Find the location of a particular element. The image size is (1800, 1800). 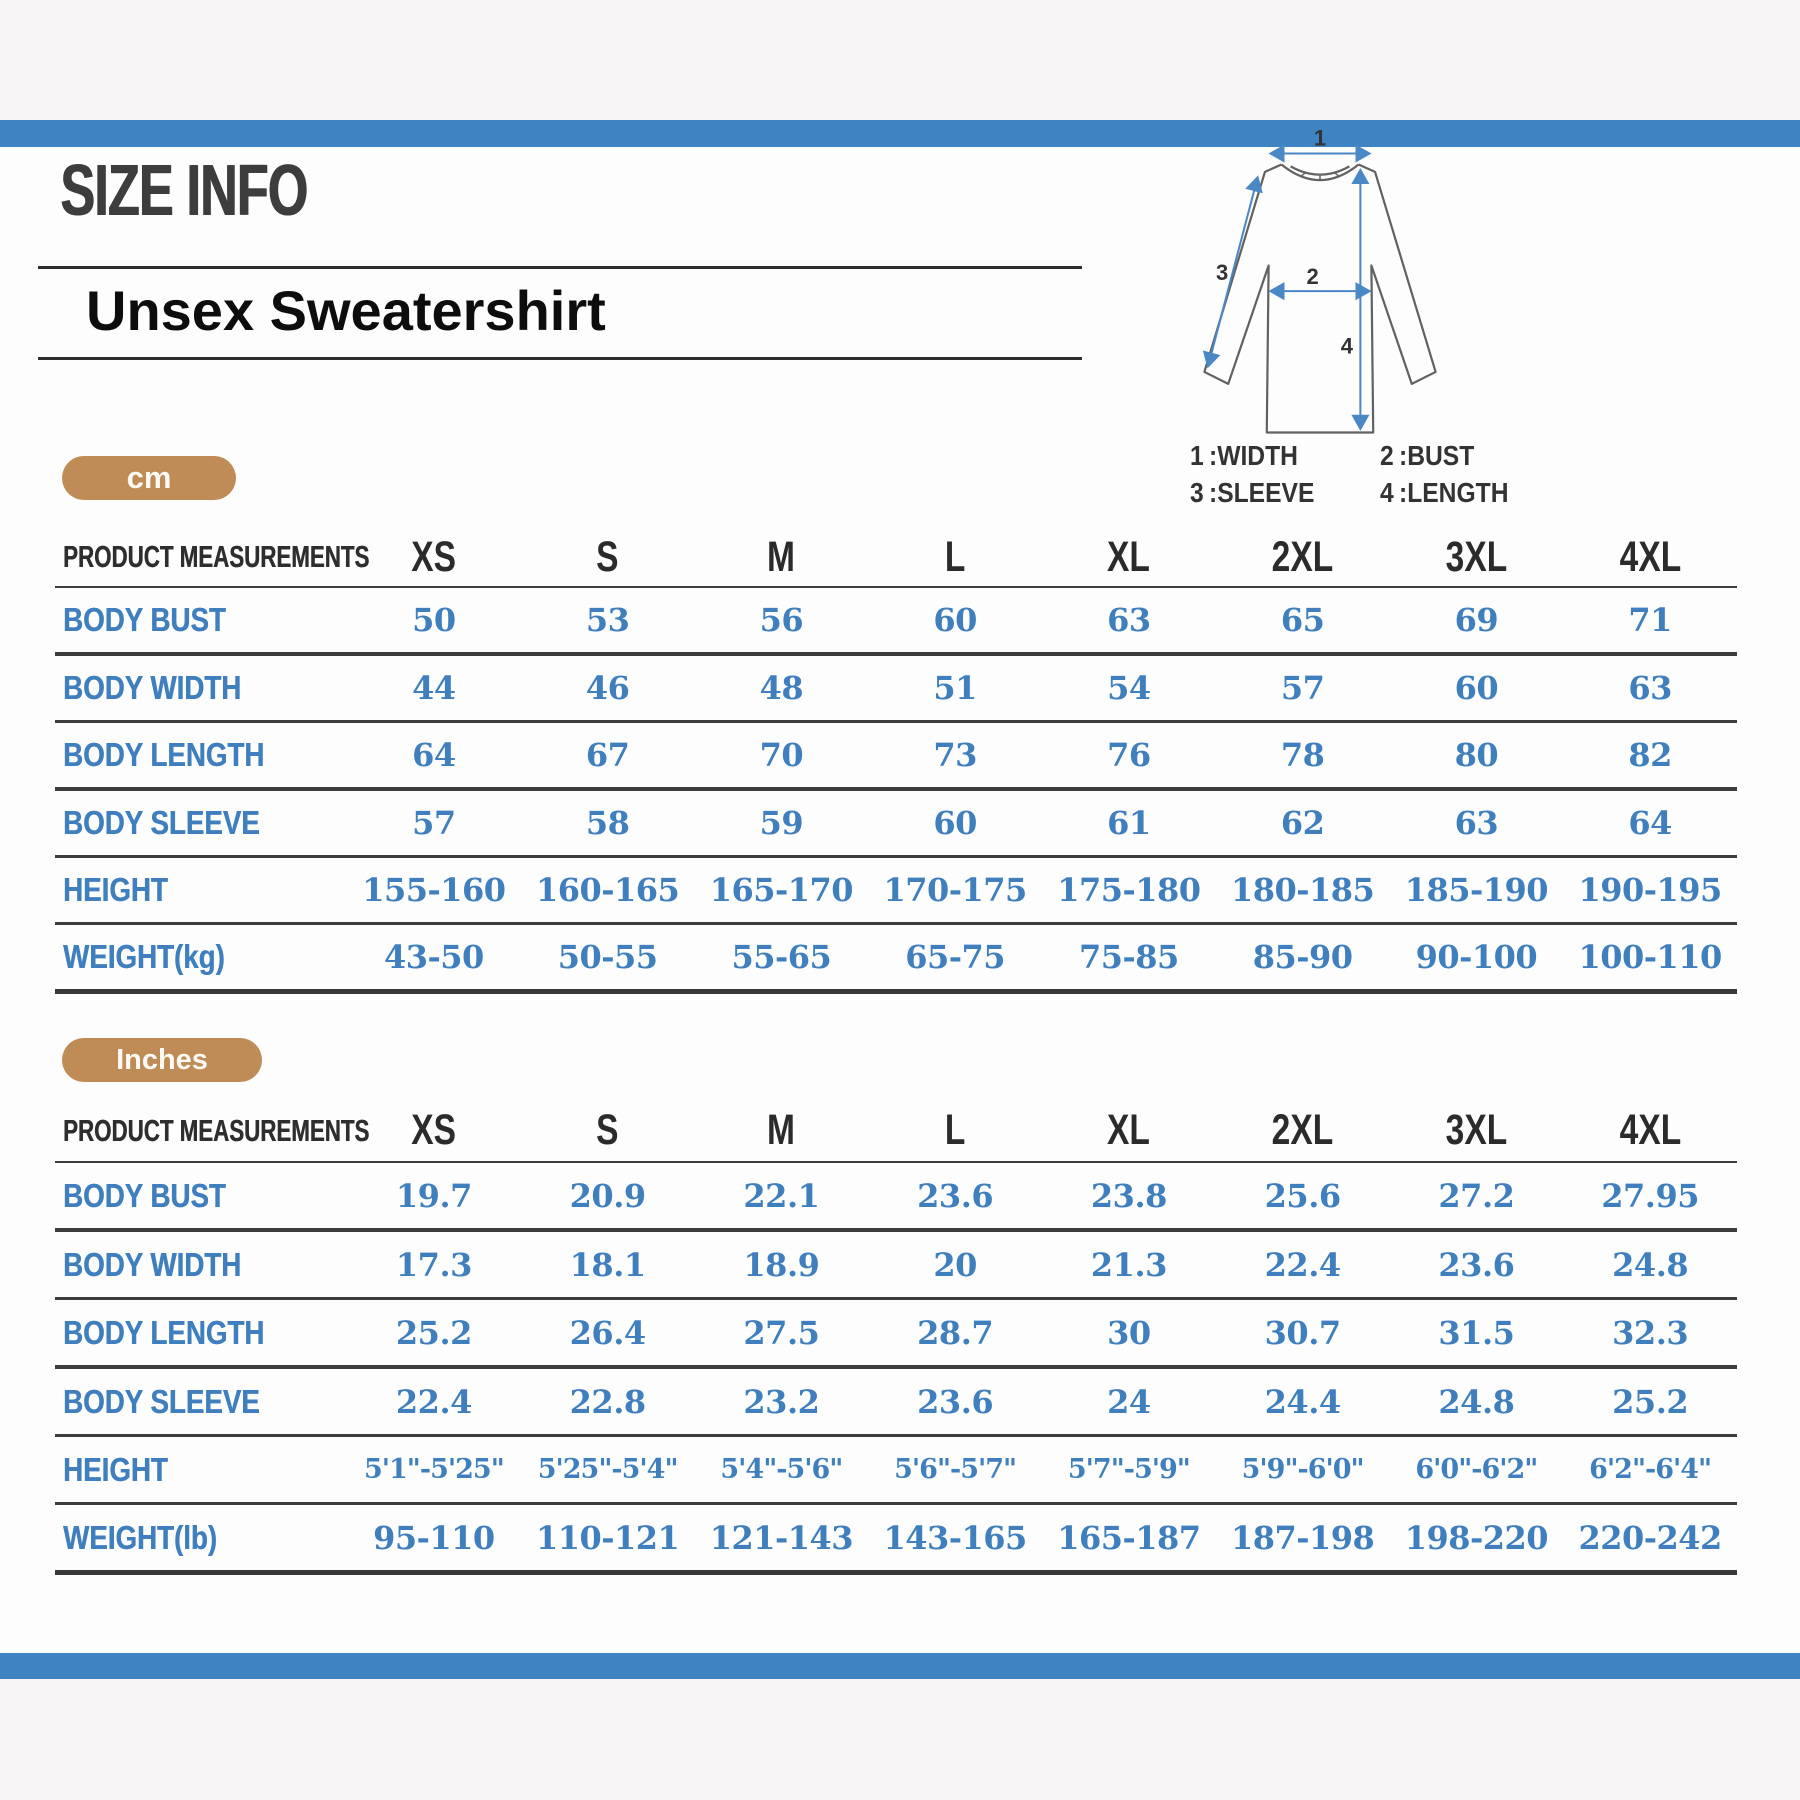

cell-value: 100-110 is located at coordinates (1650, 957).